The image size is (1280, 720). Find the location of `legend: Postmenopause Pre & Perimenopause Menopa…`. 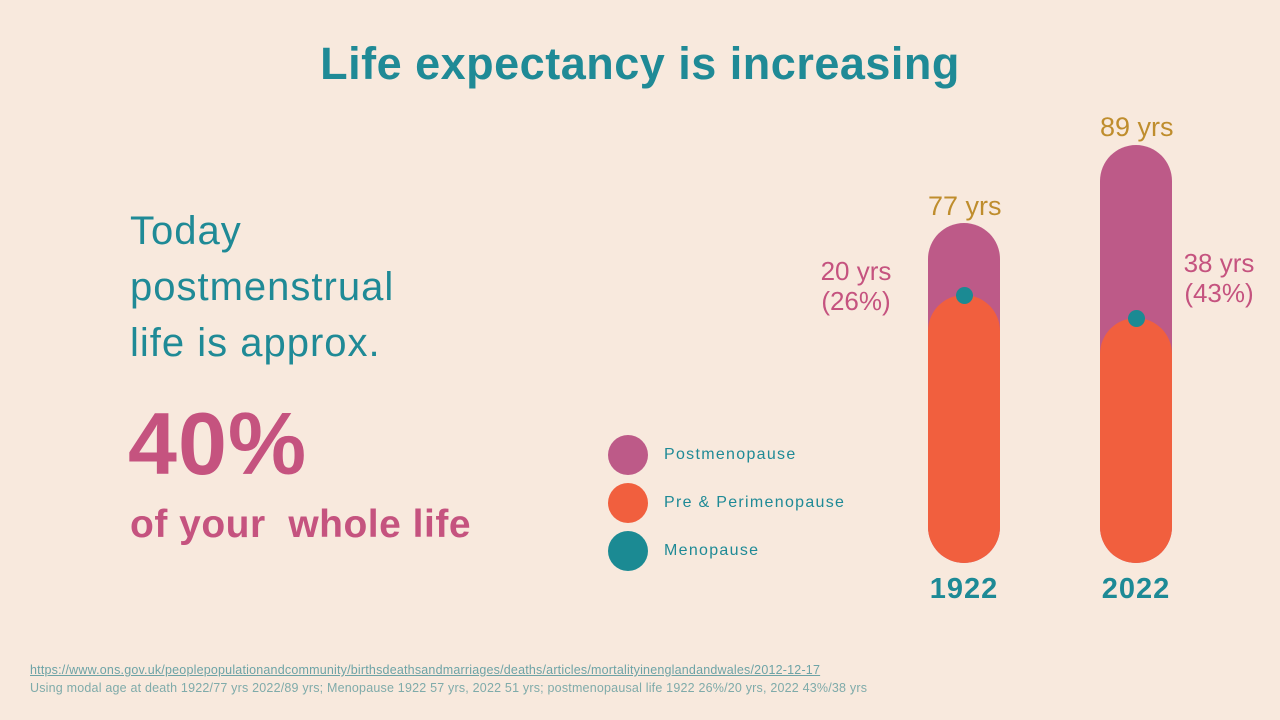

legend: Postmenopause Pre & Perimenopause Menopa… is located at coordinates (726, 507).